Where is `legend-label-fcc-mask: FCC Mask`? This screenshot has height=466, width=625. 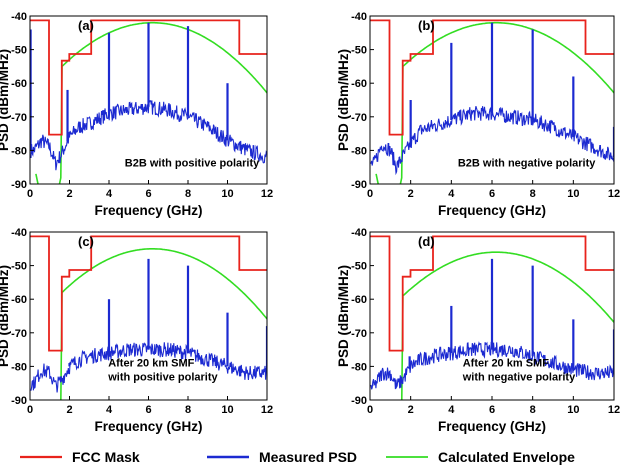 legend-label-fcc-mask: FCC Mask is located at coordinates (106, 457).